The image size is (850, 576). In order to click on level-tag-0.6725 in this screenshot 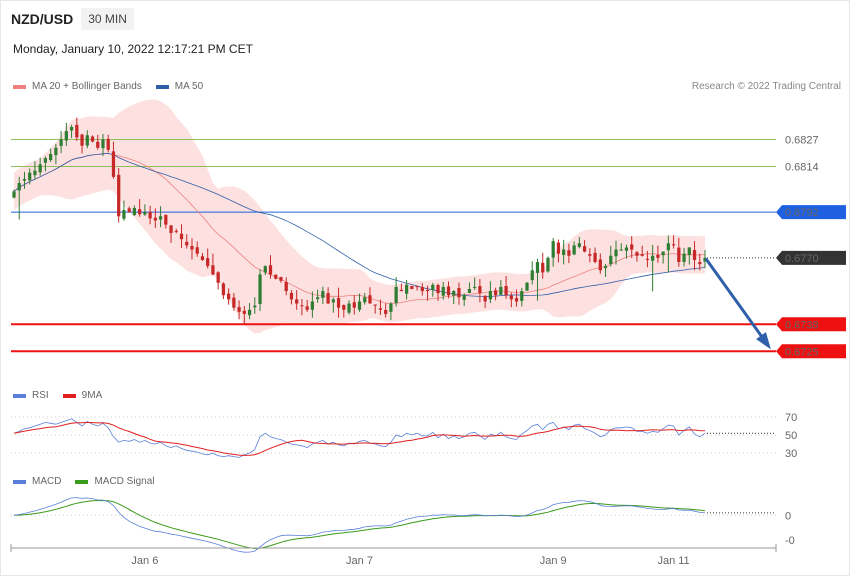, I will do `click(811, 351)`.